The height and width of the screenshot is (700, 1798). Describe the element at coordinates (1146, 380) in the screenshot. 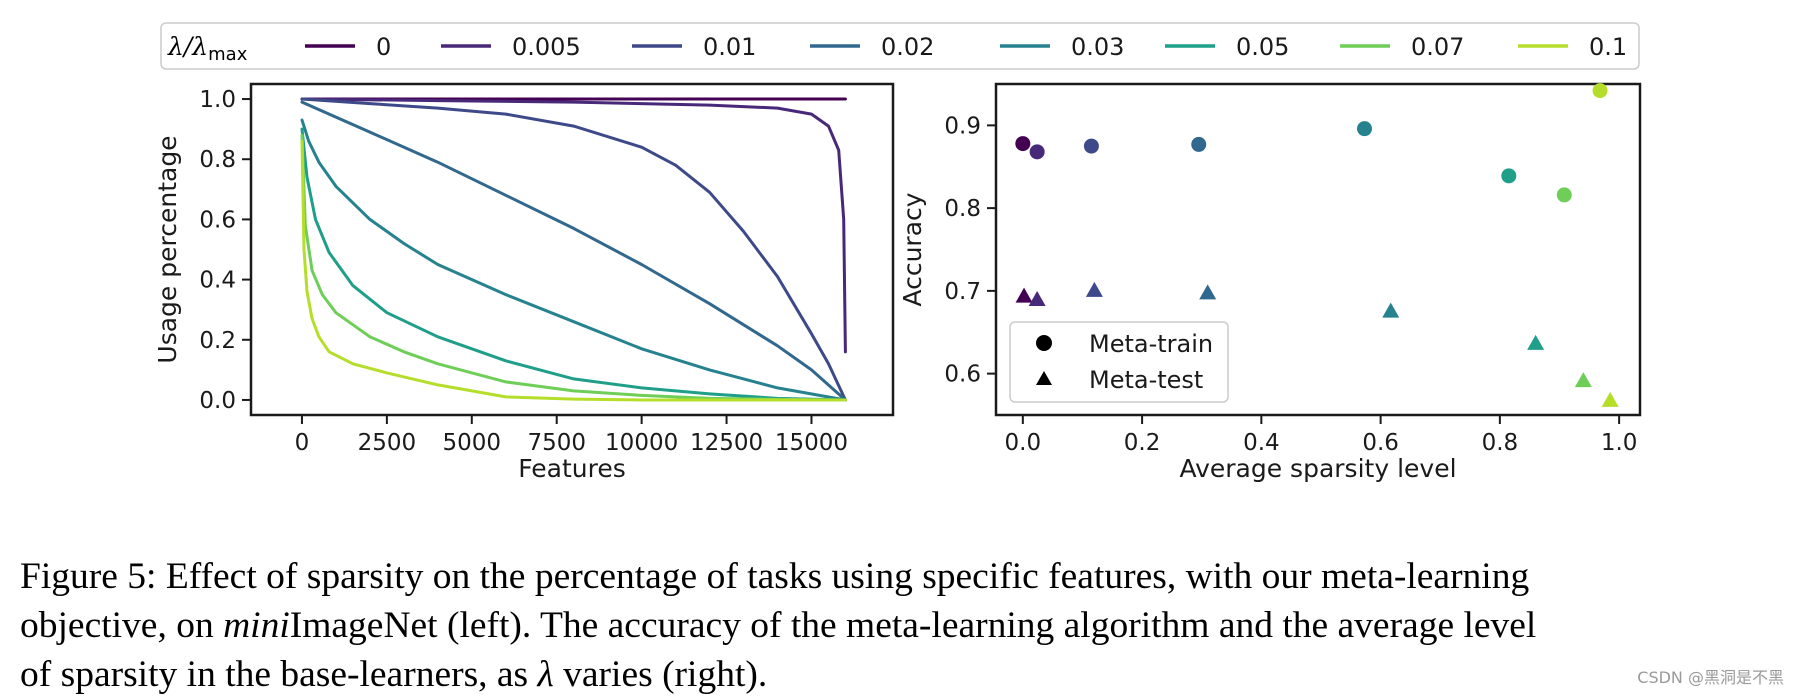

I see `legend-meta-test: Meta-test` at that location.